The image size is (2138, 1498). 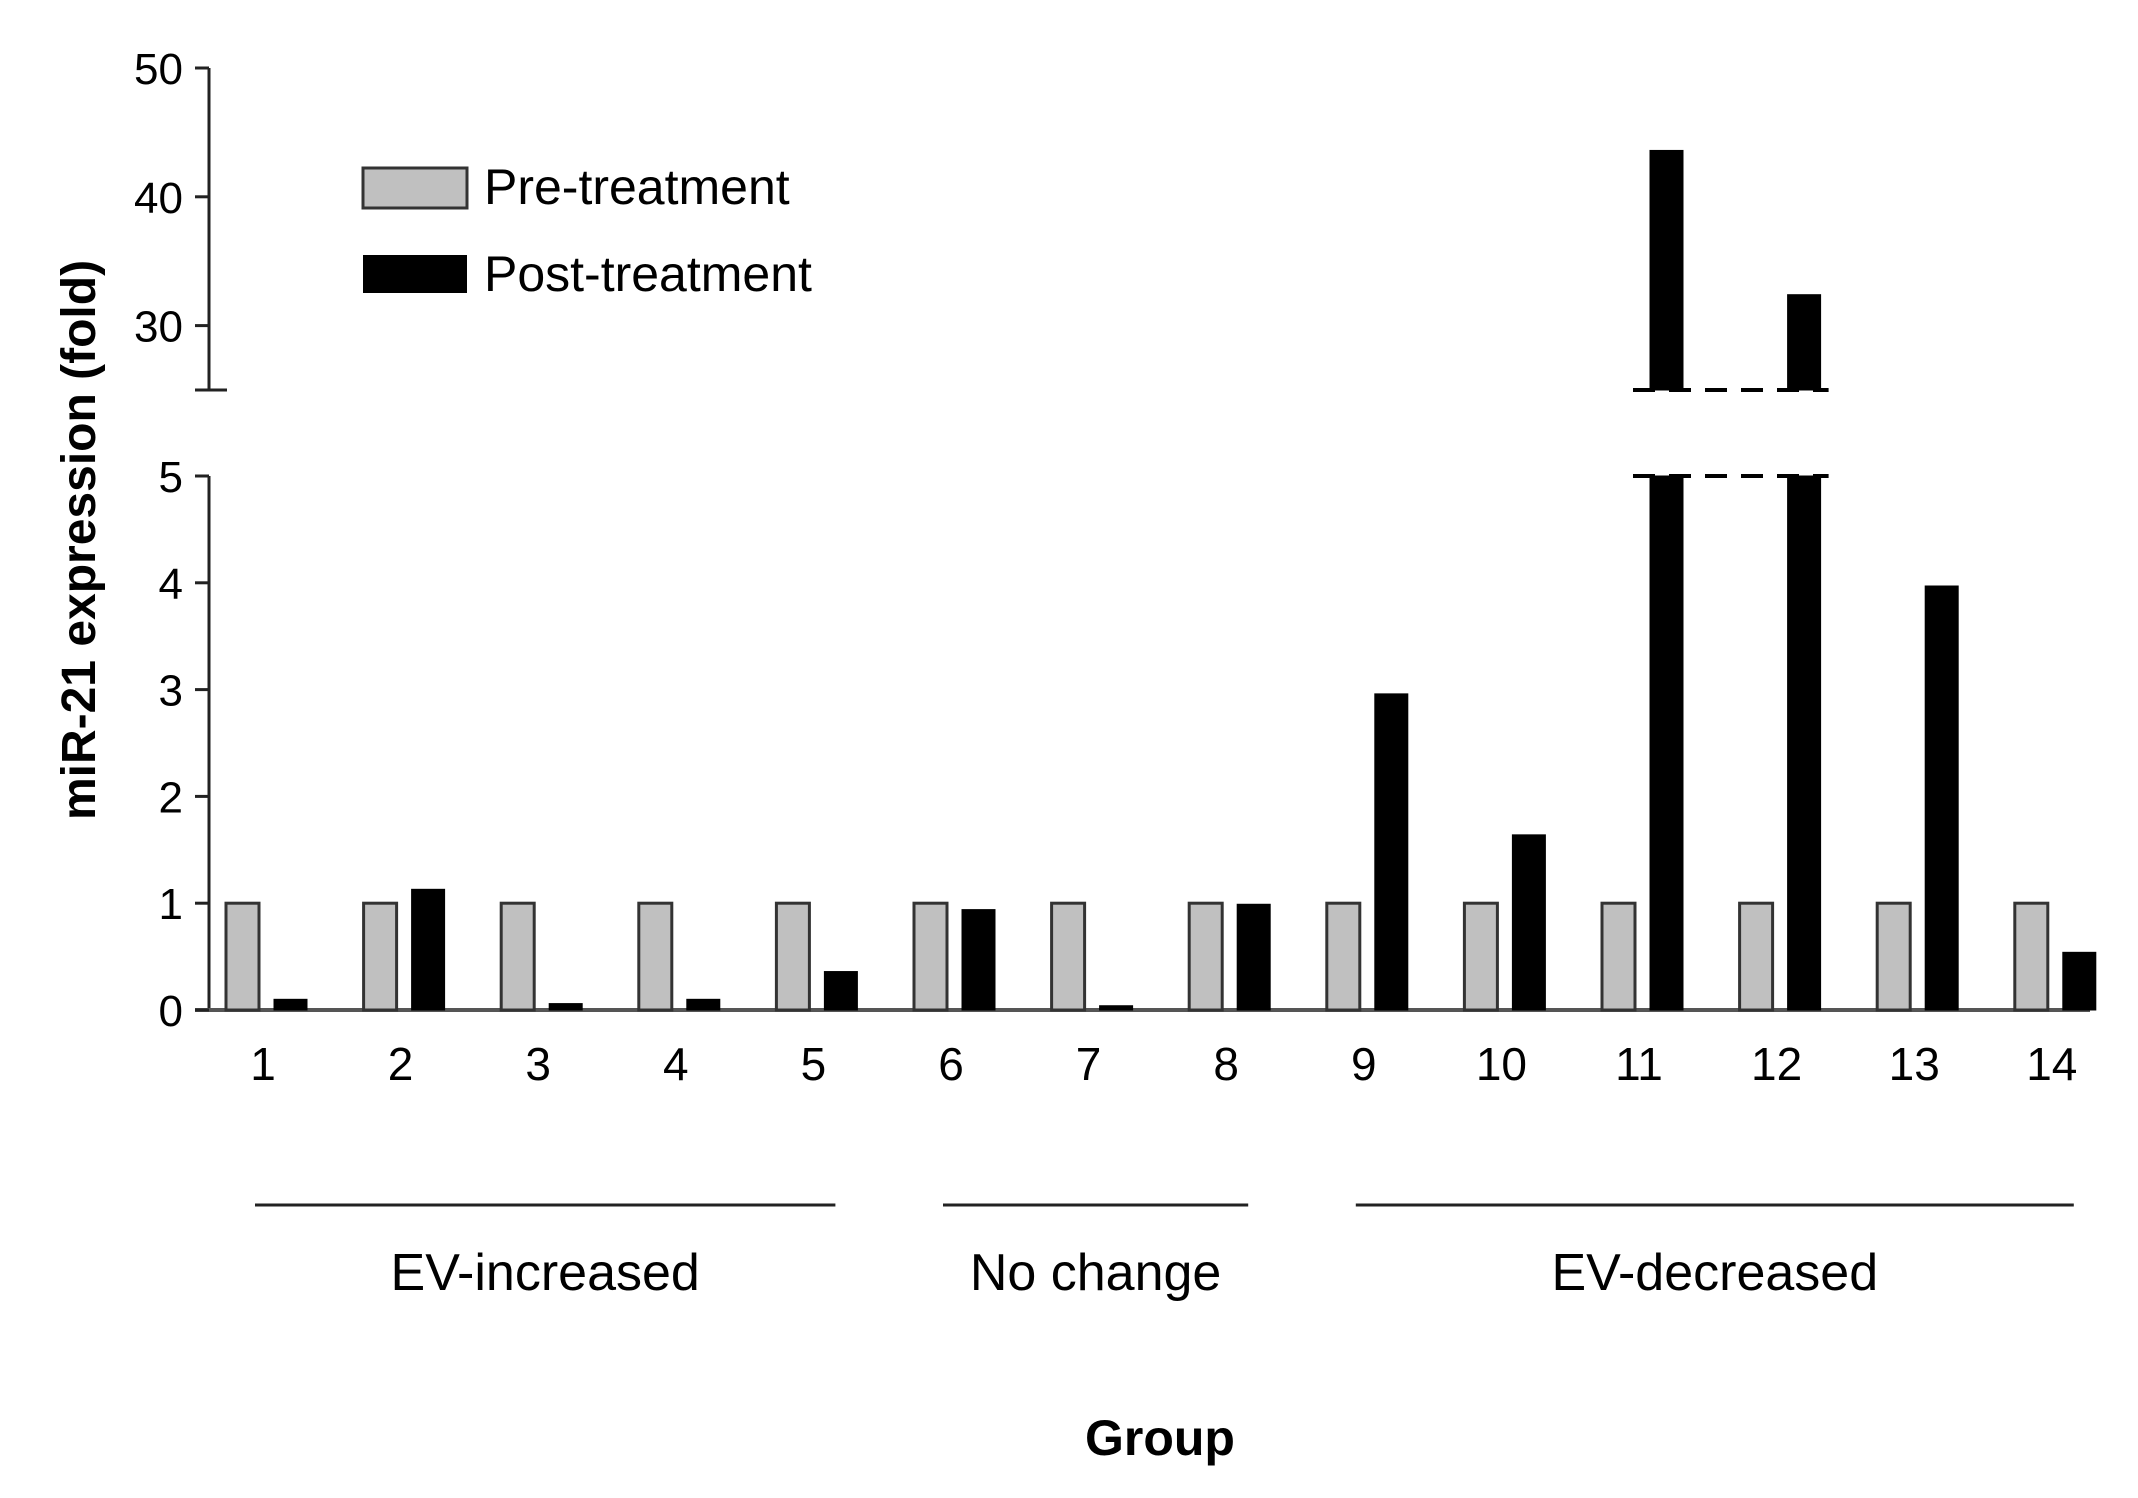 What do you see at coordinates (171, 1011) in the screenshot?
I see `y-tick-label: 0` at bounding box center [171, 1011].